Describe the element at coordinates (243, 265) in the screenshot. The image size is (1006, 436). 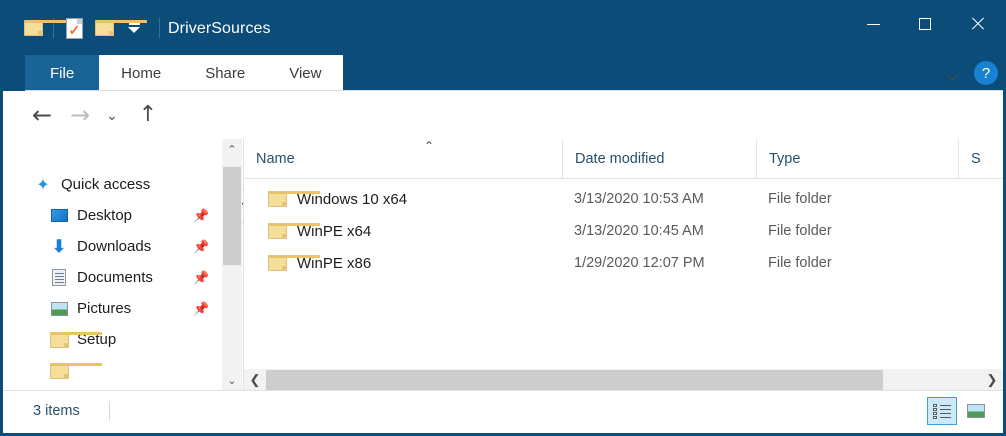
I see `pane-splitter` at that location.